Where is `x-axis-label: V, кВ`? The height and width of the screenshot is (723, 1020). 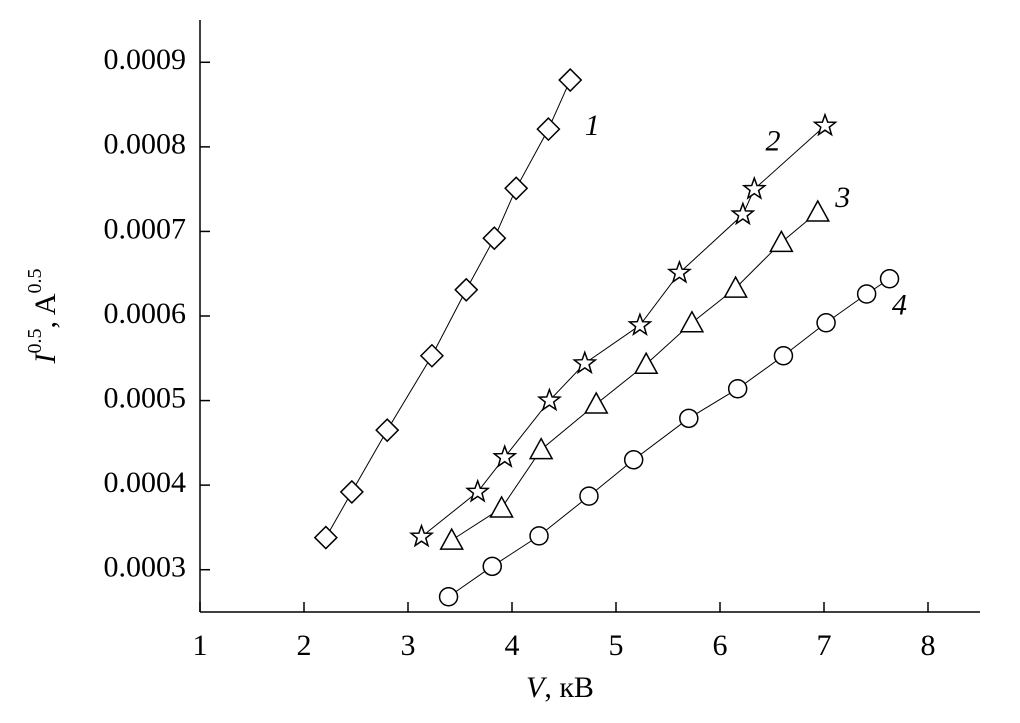
x-axis-label: V, кВ is located at coordinates (560, 687).